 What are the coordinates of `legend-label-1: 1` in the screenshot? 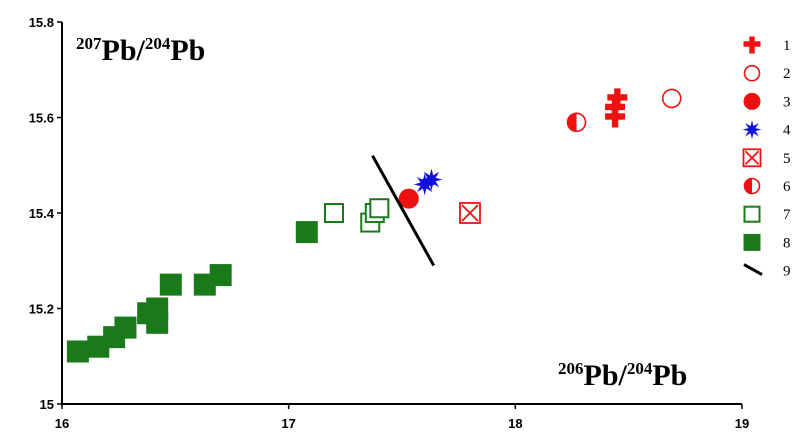 It's located at (787, 46).